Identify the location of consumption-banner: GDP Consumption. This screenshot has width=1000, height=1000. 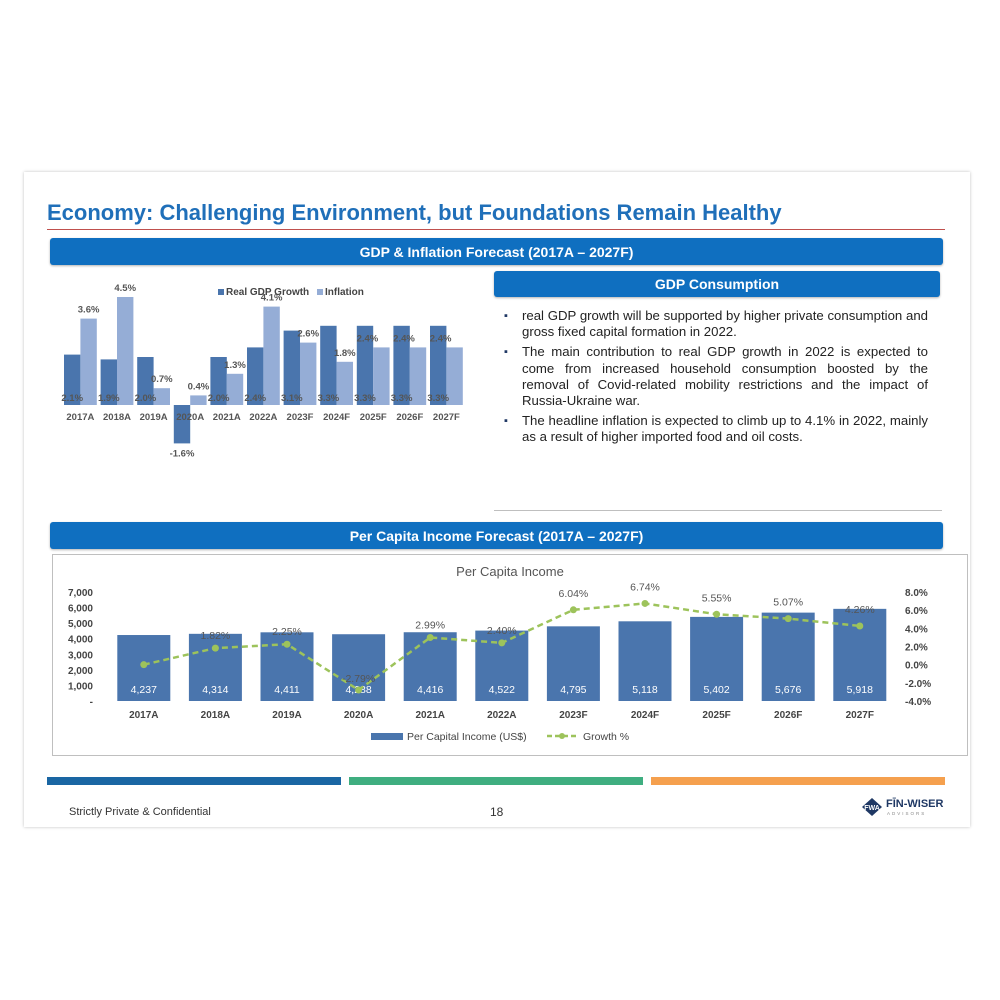
(717, 284).